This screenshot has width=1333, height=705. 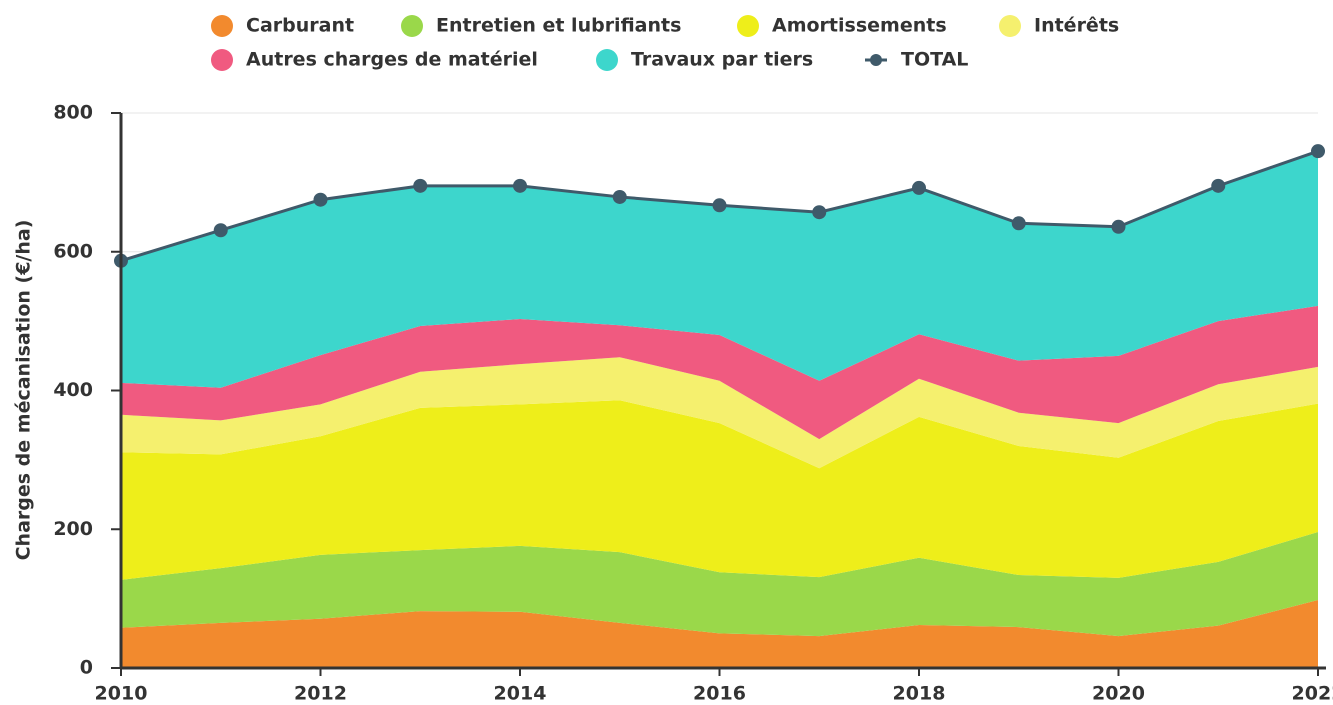 I want to click on legend-label: Autres charges de matériel, so click(x=392, y=60).